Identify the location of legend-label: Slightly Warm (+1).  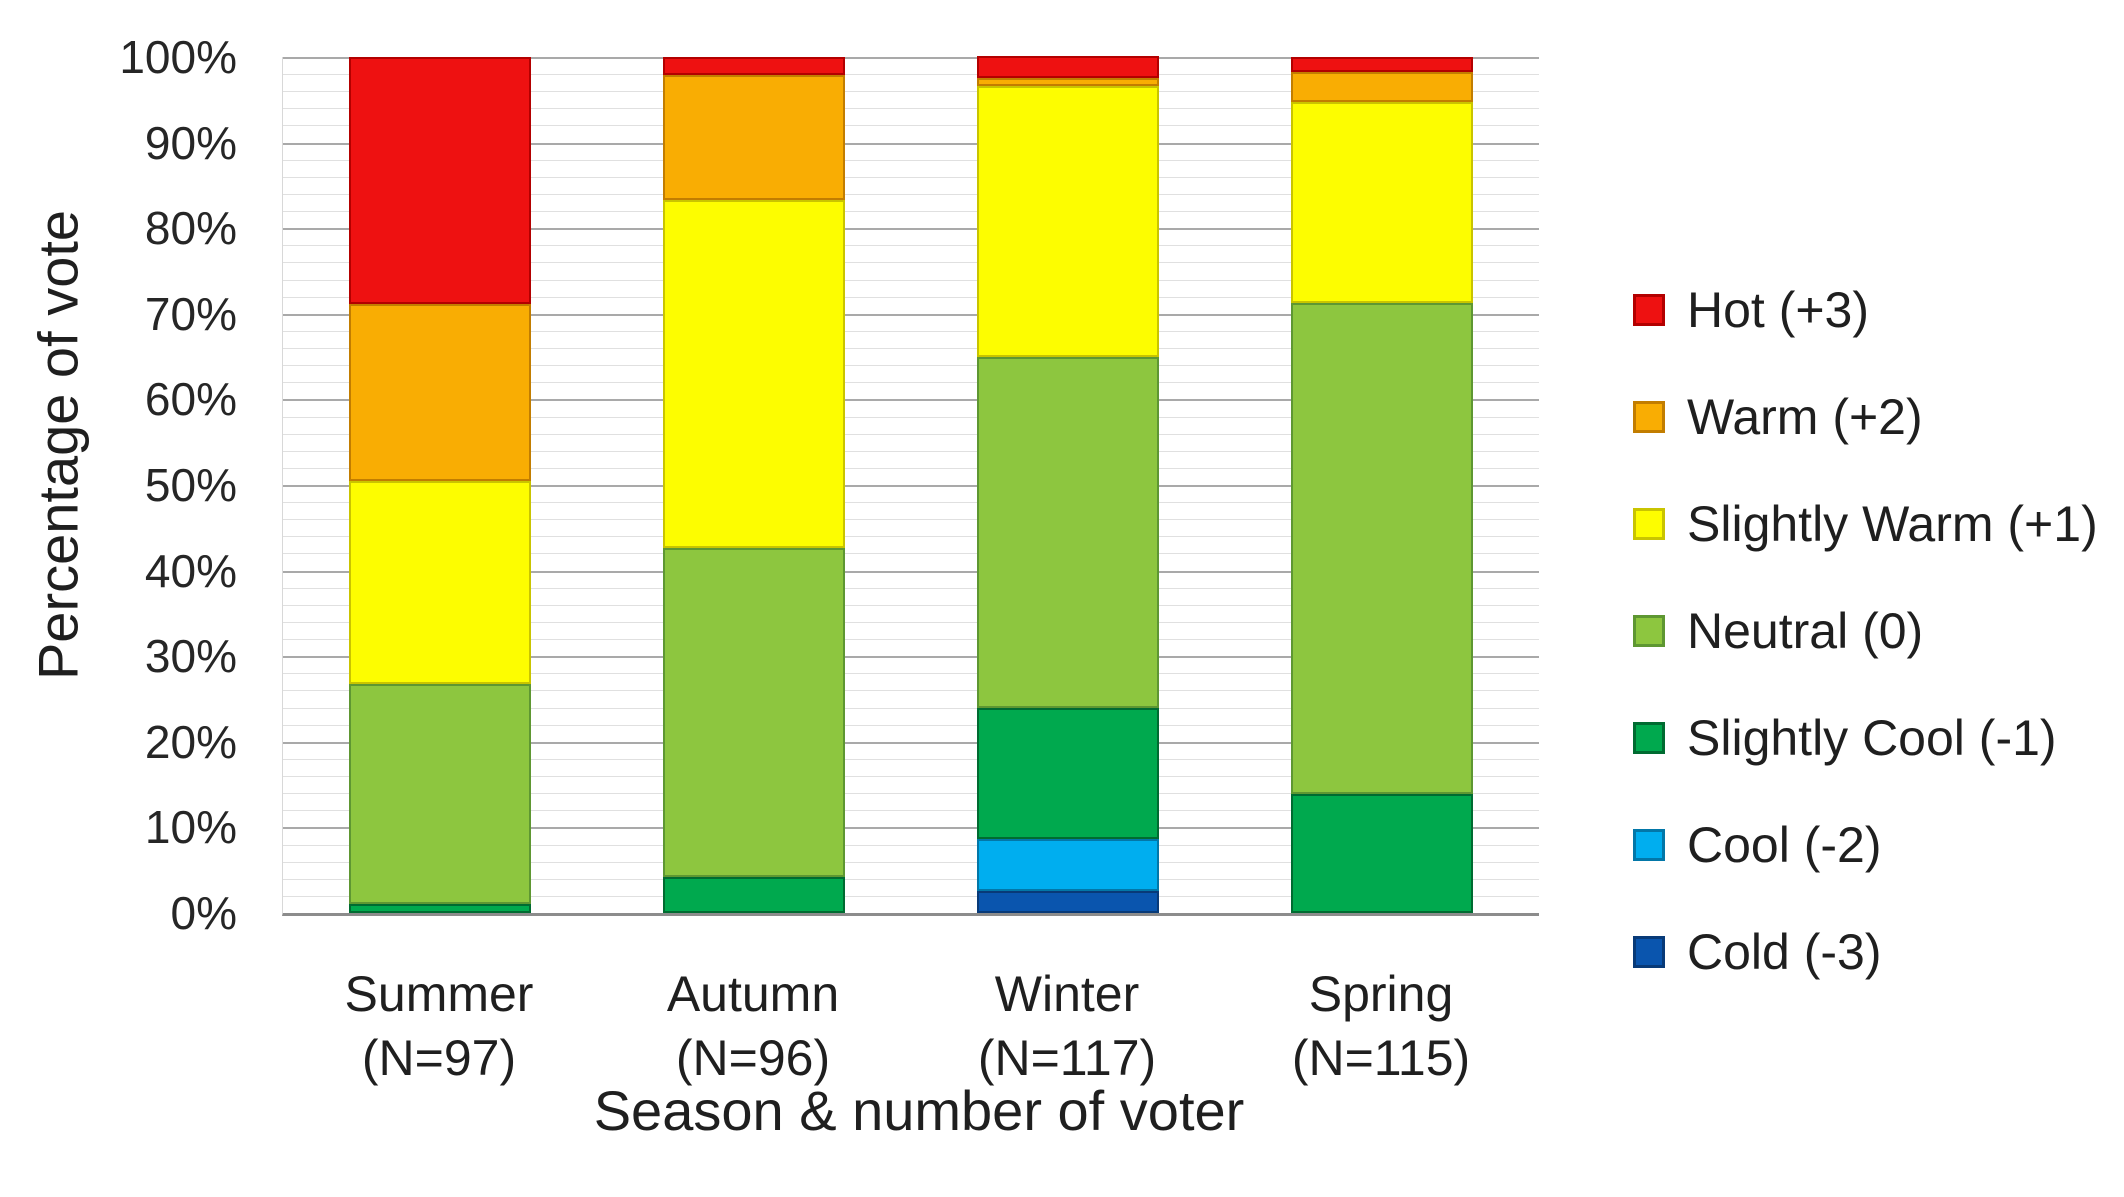
(1892, 524).